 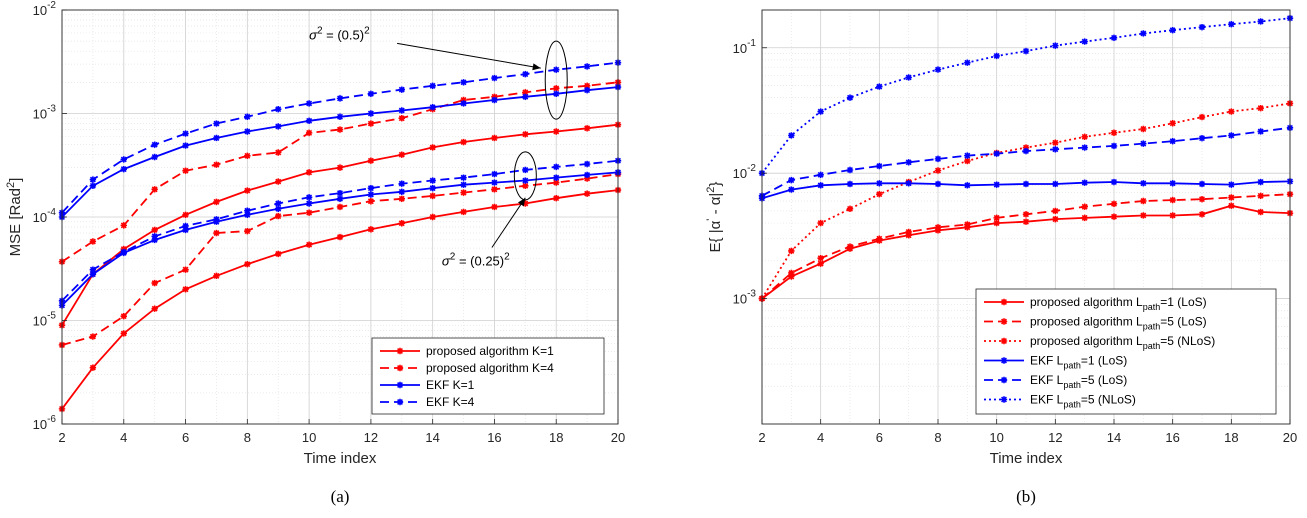 I want to click on tick-exponent: -4, so click(x=51, y=212).